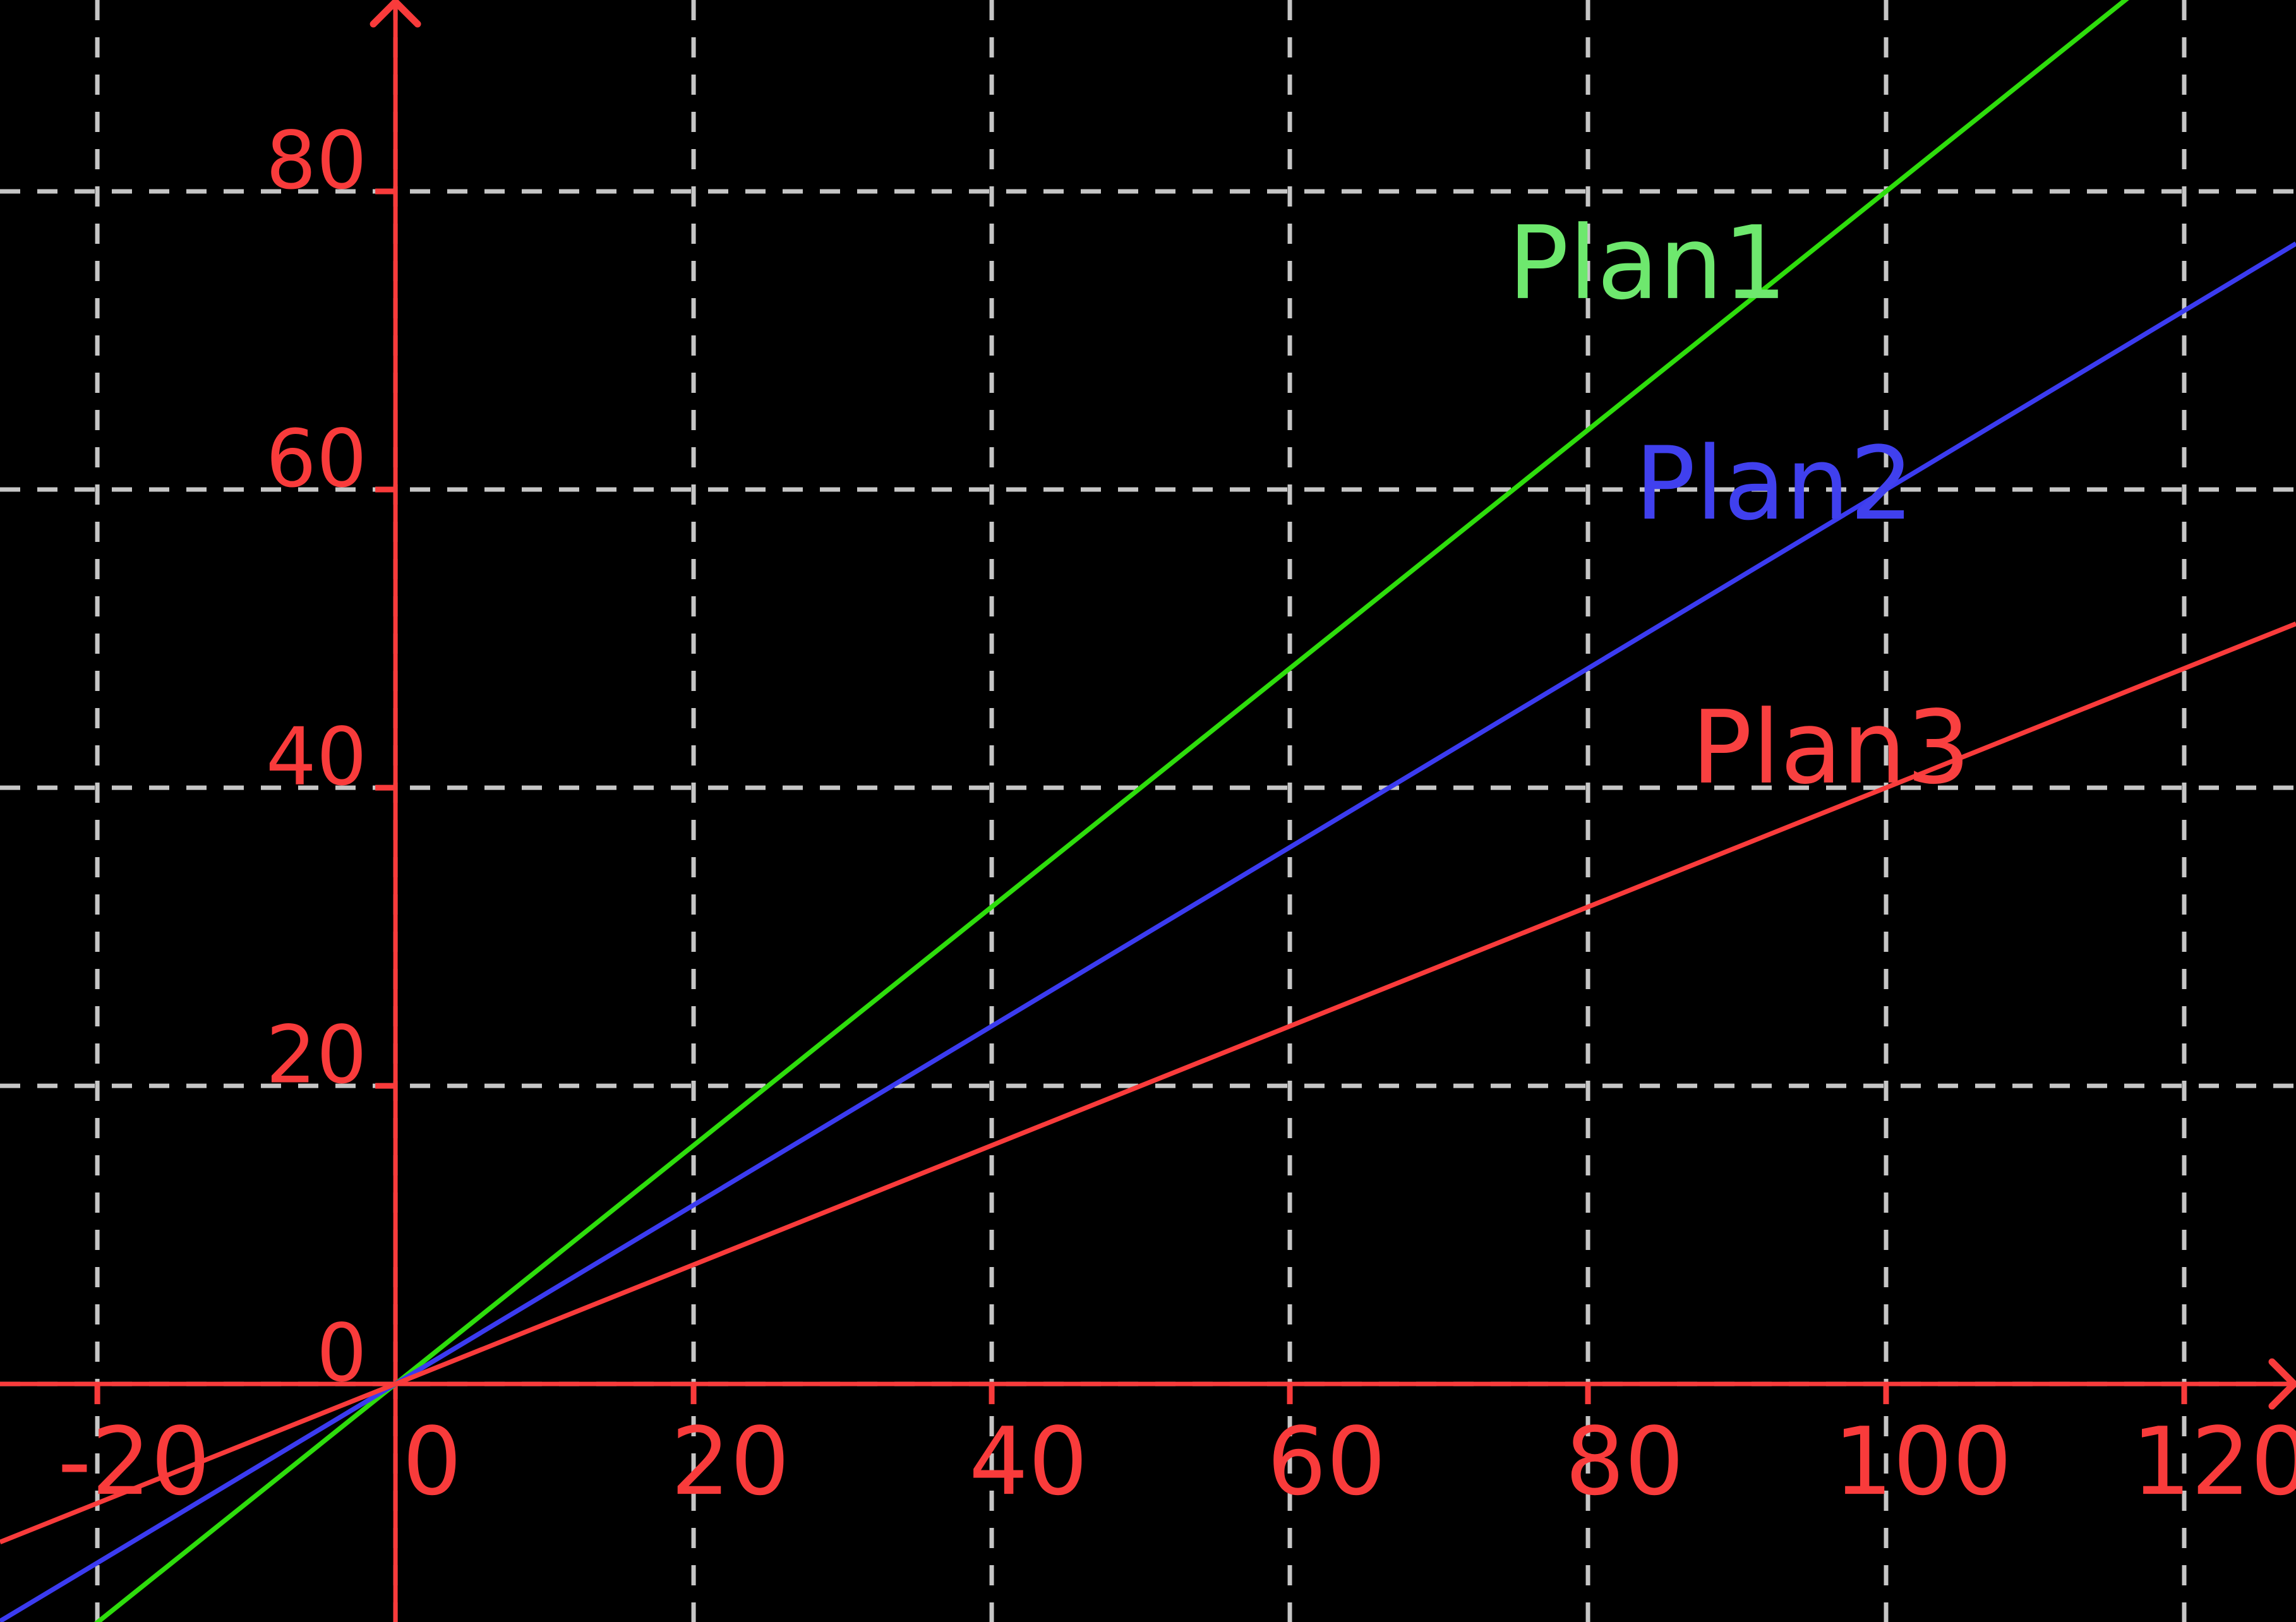 Image resolution: width=2296 pixels, height=1622 pixels. I want to click on series-label-plan3: Plan3, so click(1831, 748).